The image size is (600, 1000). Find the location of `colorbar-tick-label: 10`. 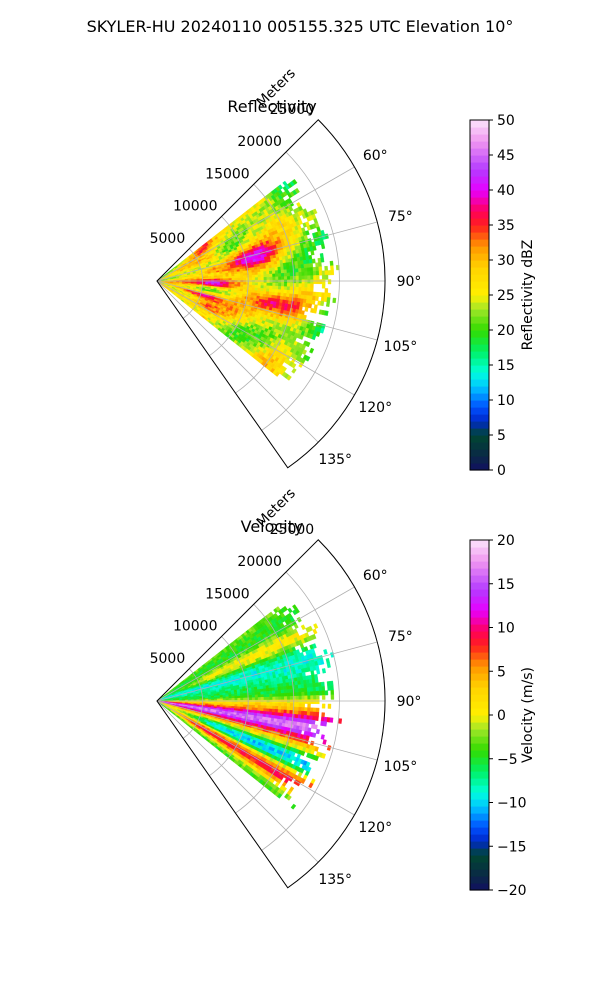

colorbar-tick-label: 10 is located at coordinates (506, 401).